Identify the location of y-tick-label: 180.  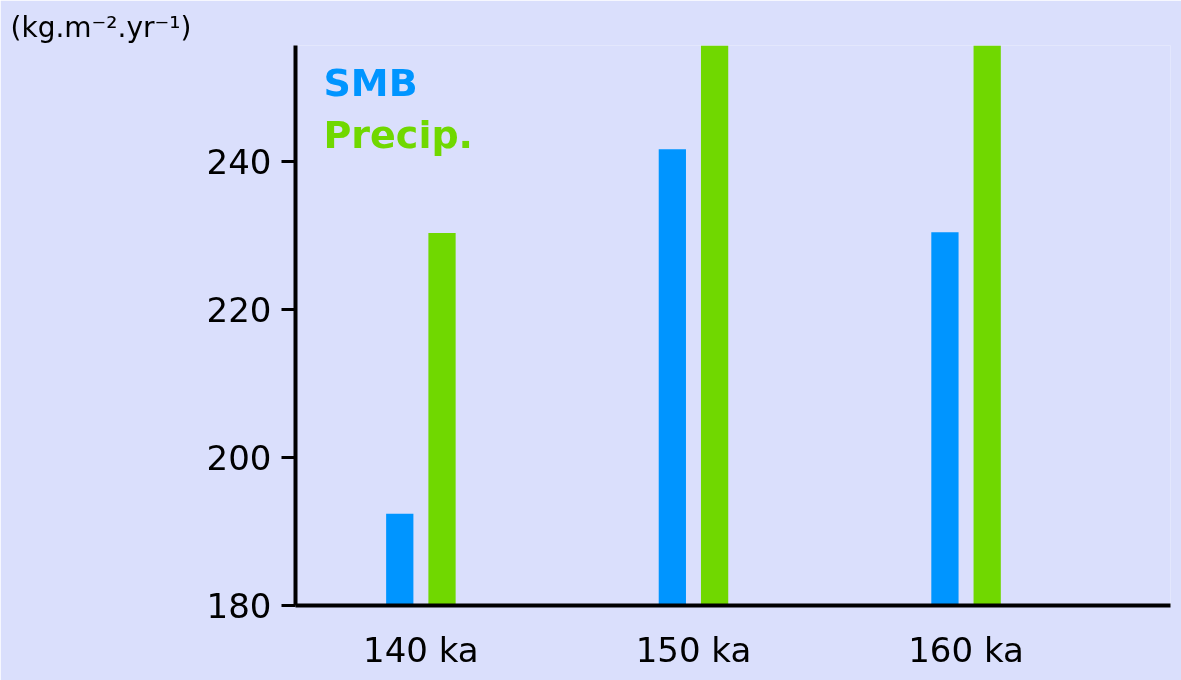
(239, 606).